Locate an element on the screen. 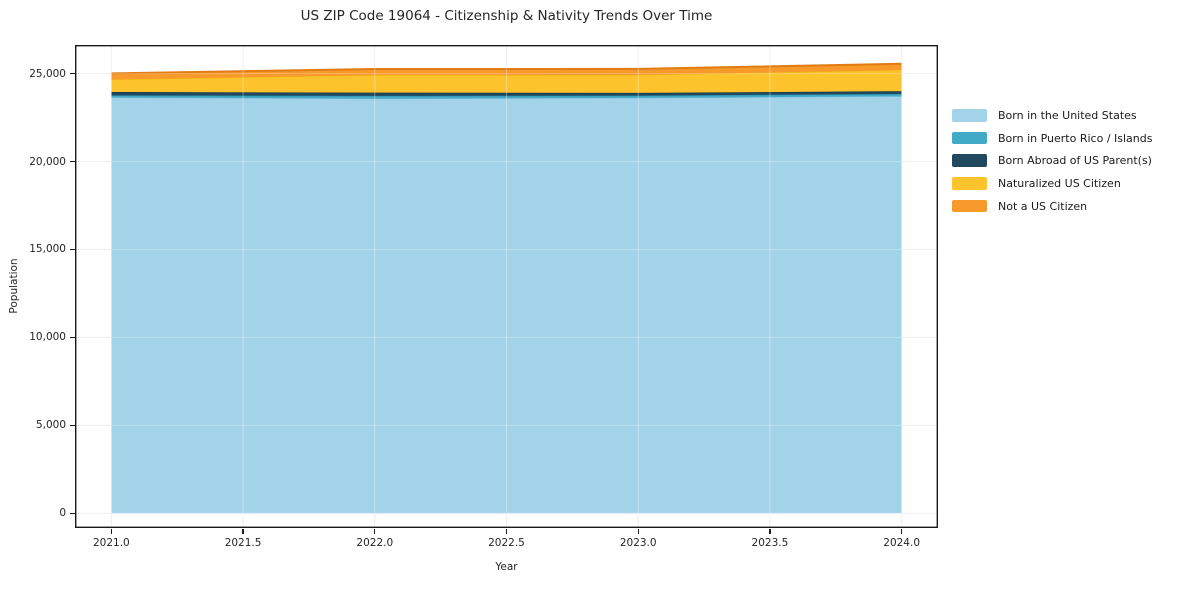  x-tick-label: 2021.5 is located at coordinates (243, 543).